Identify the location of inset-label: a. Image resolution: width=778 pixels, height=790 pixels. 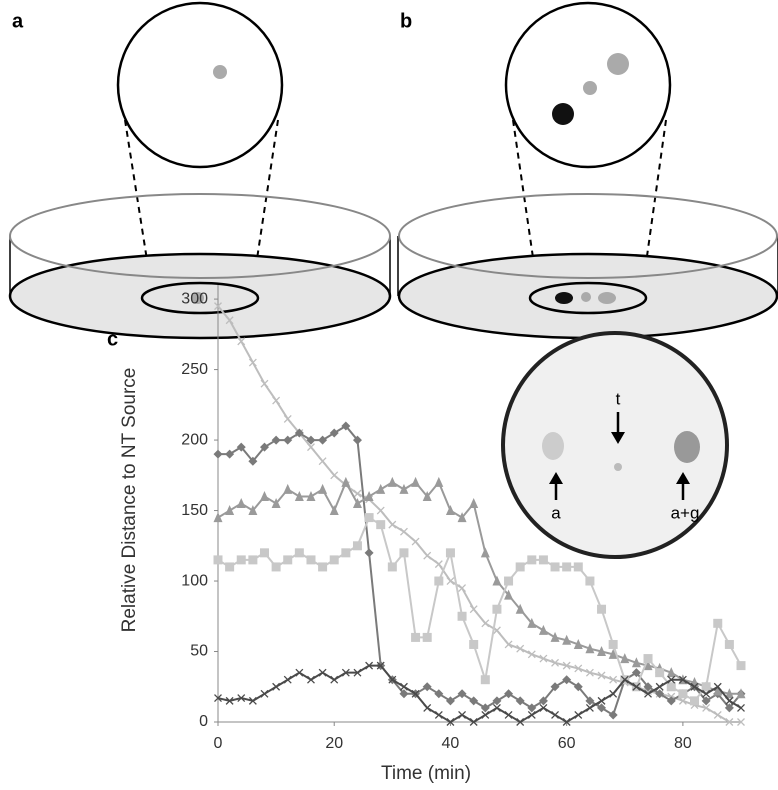
(556, 512).